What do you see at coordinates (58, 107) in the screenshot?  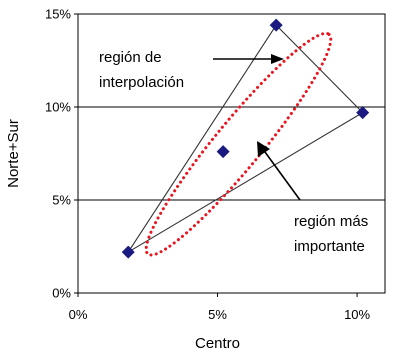 I see `y-tick-label: 10%` at bounding box center [58, 107].